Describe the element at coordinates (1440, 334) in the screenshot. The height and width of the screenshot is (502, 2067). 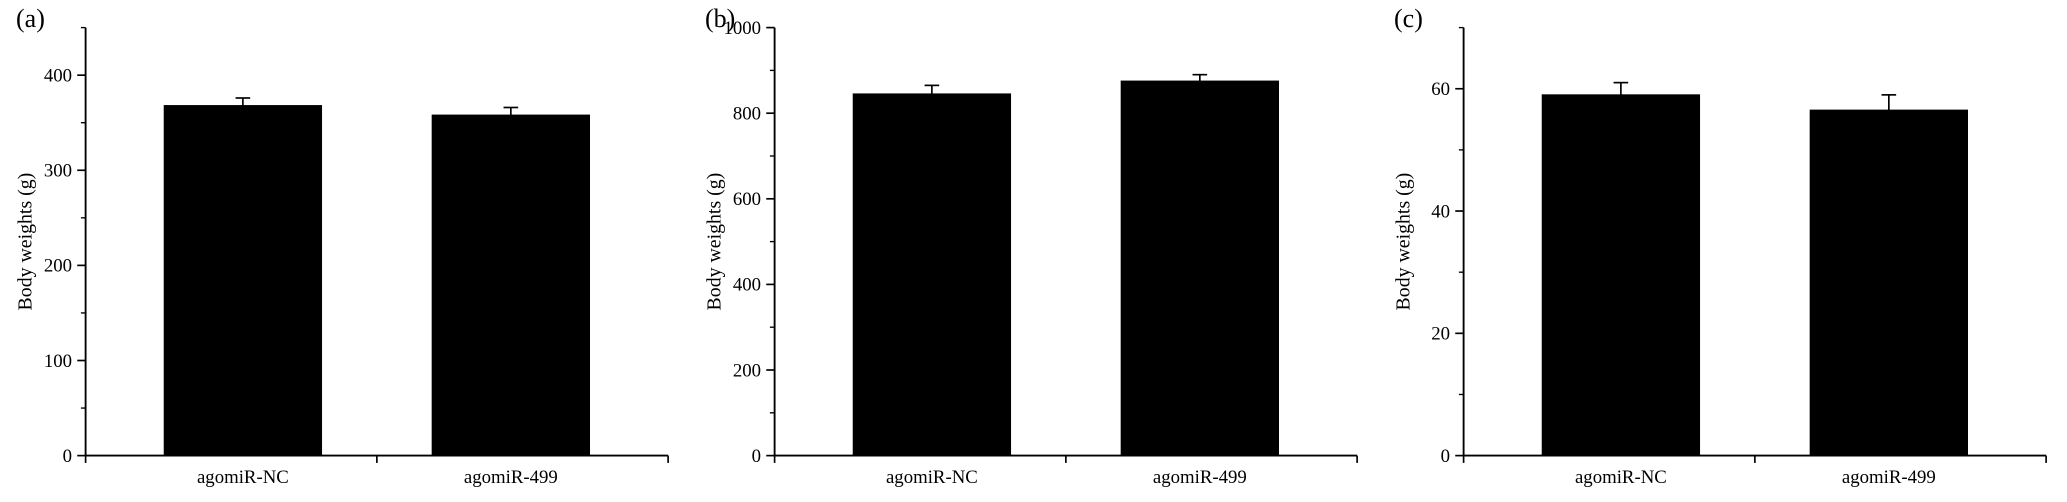
I see `svg-text: 20` at that location.